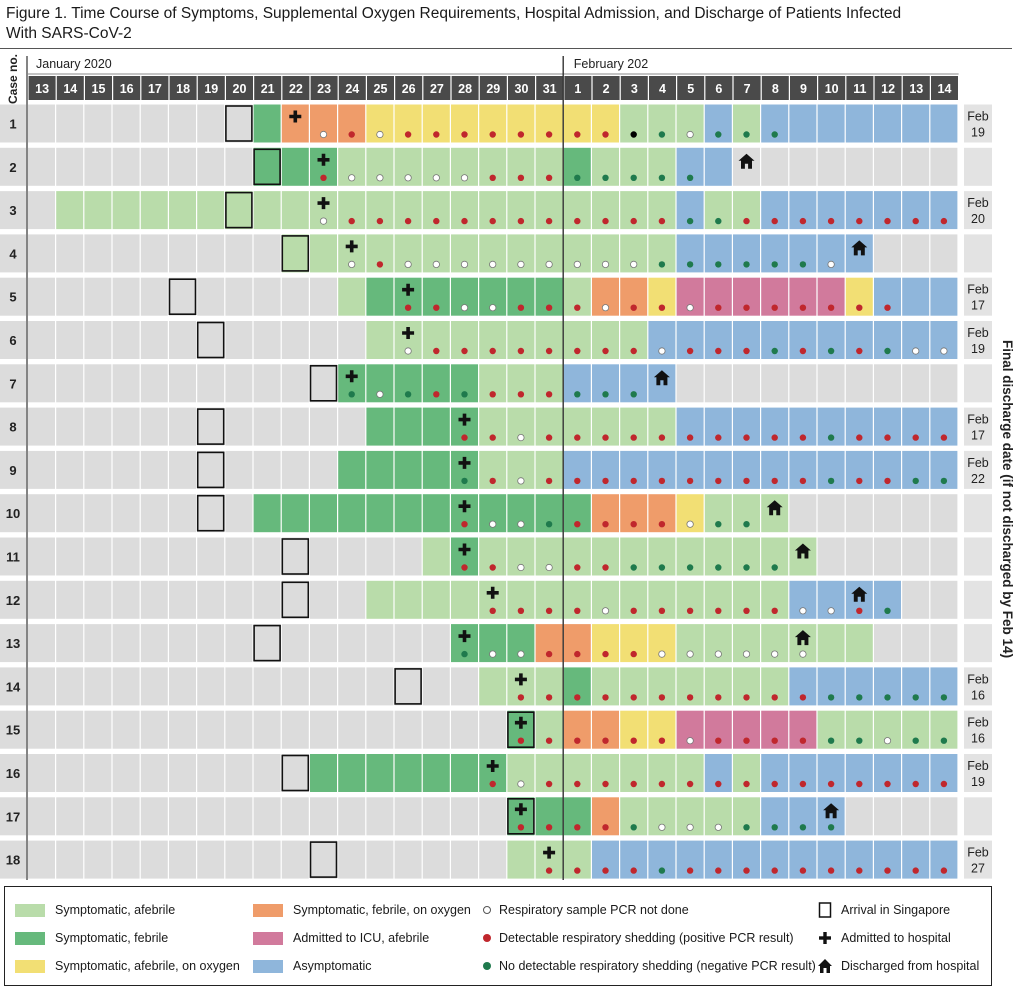  I want to click on day-header-label: 23, so click(324, 89).